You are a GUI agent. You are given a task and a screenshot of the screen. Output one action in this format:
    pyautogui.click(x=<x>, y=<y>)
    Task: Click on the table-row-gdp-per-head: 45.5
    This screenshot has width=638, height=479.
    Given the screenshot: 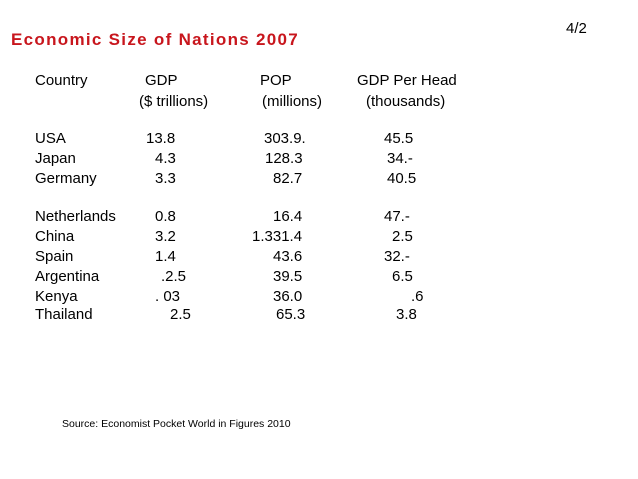 What is the action you would take?
    pyautogui.click(x=399, y=138)
    